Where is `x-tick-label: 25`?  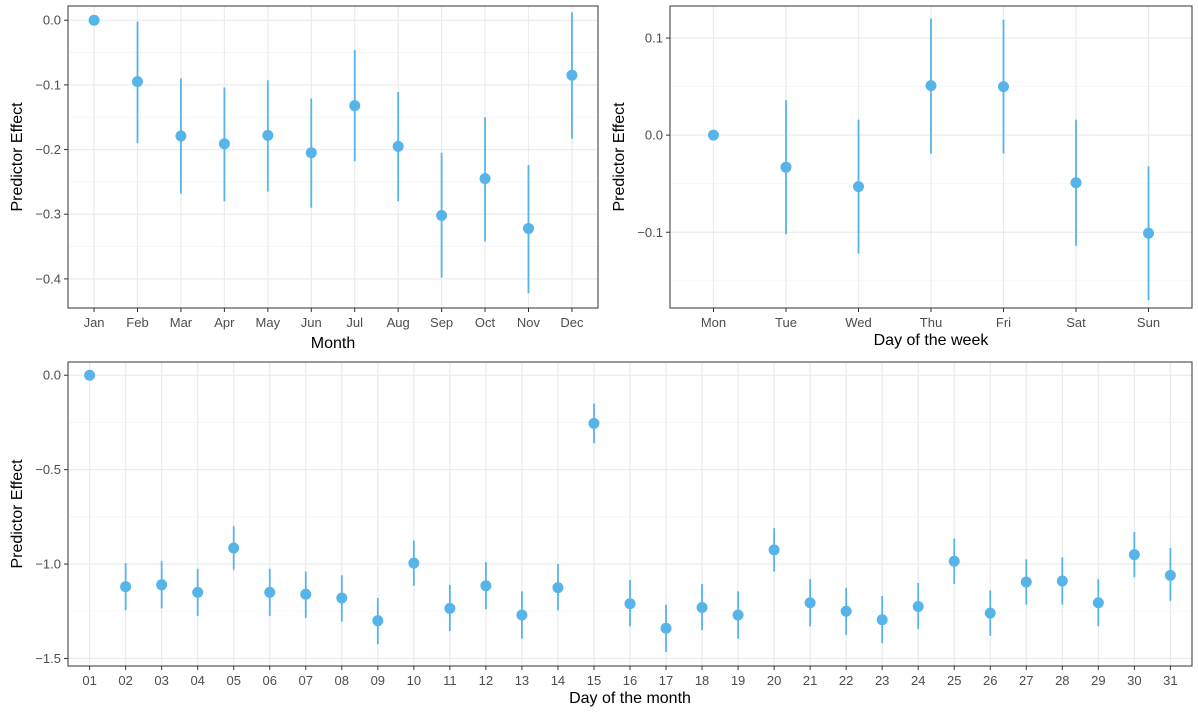 x-tick-label: 25 is located at coordinates (954, 680).